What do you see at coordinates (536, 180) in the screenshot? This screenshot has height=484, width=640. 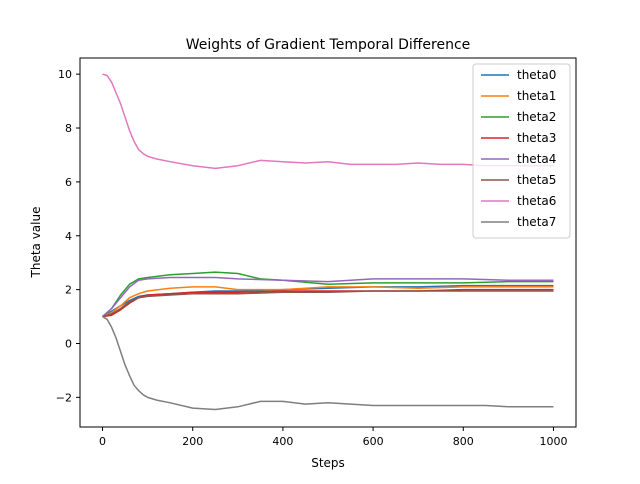 I see `legend-label-theta5: theta5` at bounding box center [536, 180].